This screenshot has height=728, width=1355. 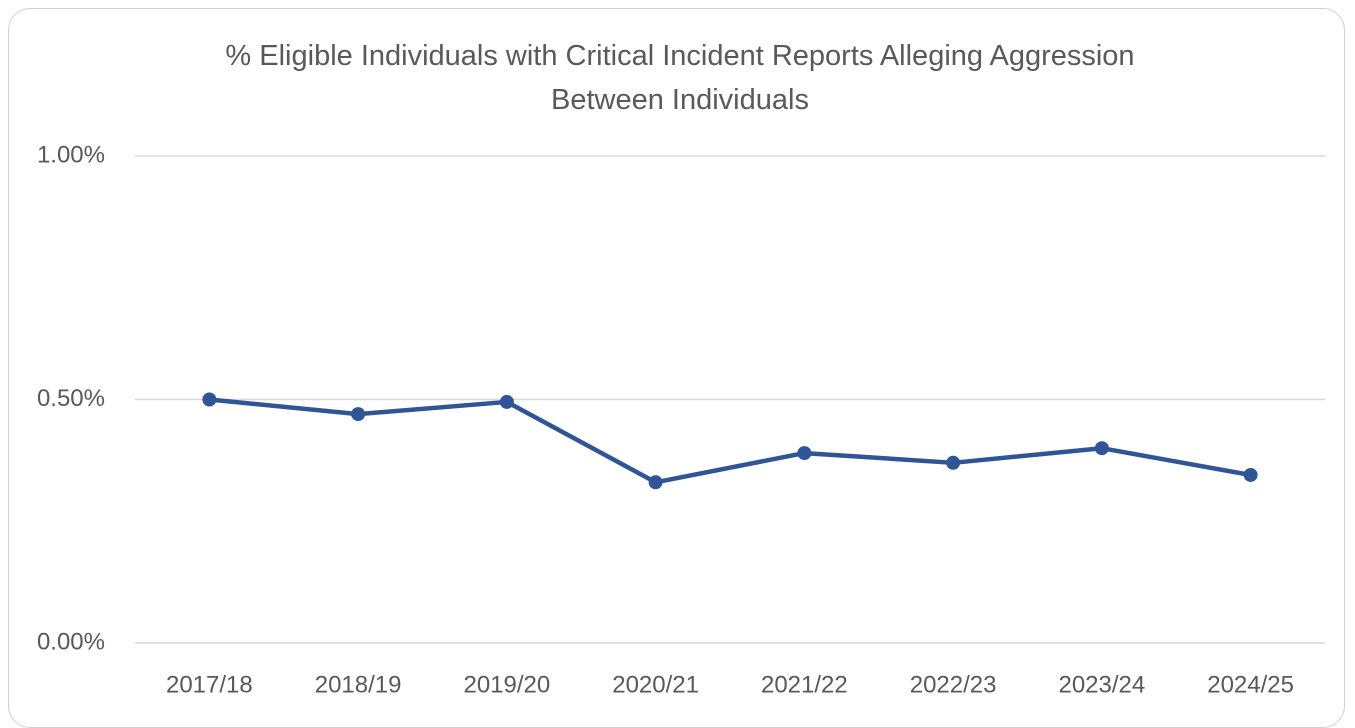 What do you see at coordinates (71, 398) in the screenshot?
I see `y-tick-label: 0.50%` at bounding box center [71, 398].